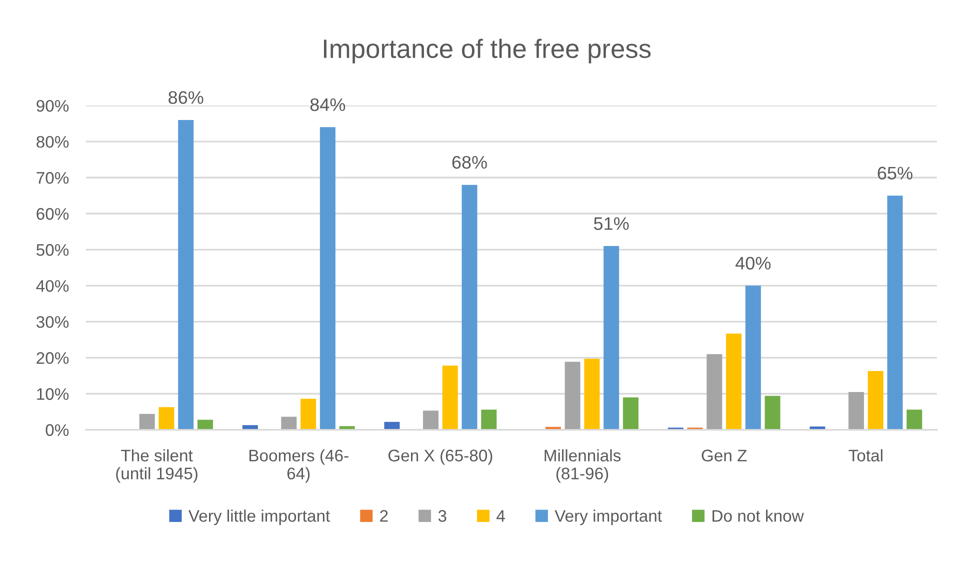 The image size is (954, 580). I want to click on legend-label: Very little important, so click(259, 518).